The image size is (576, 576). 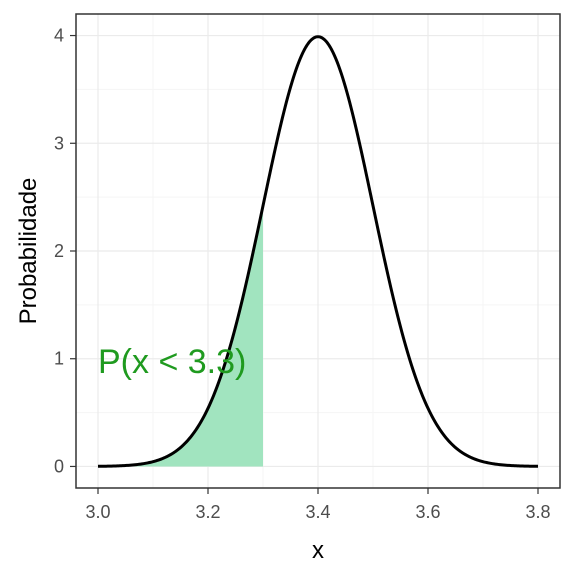 What do you see at coordinates (59, 359) in the screenshot?
I see `y-tick-label: 1` at bounding box center [59, 359].